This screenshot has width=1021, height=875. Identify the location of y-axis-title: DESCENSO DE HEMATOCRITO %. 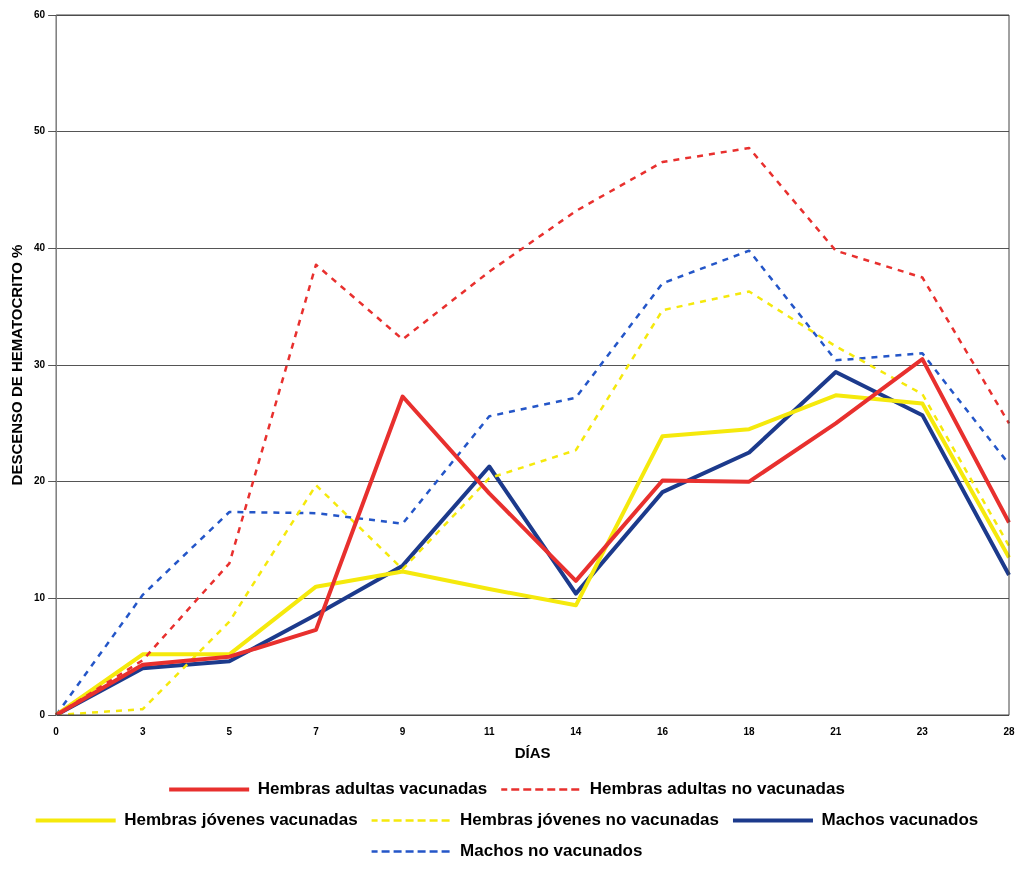
(17, 365).